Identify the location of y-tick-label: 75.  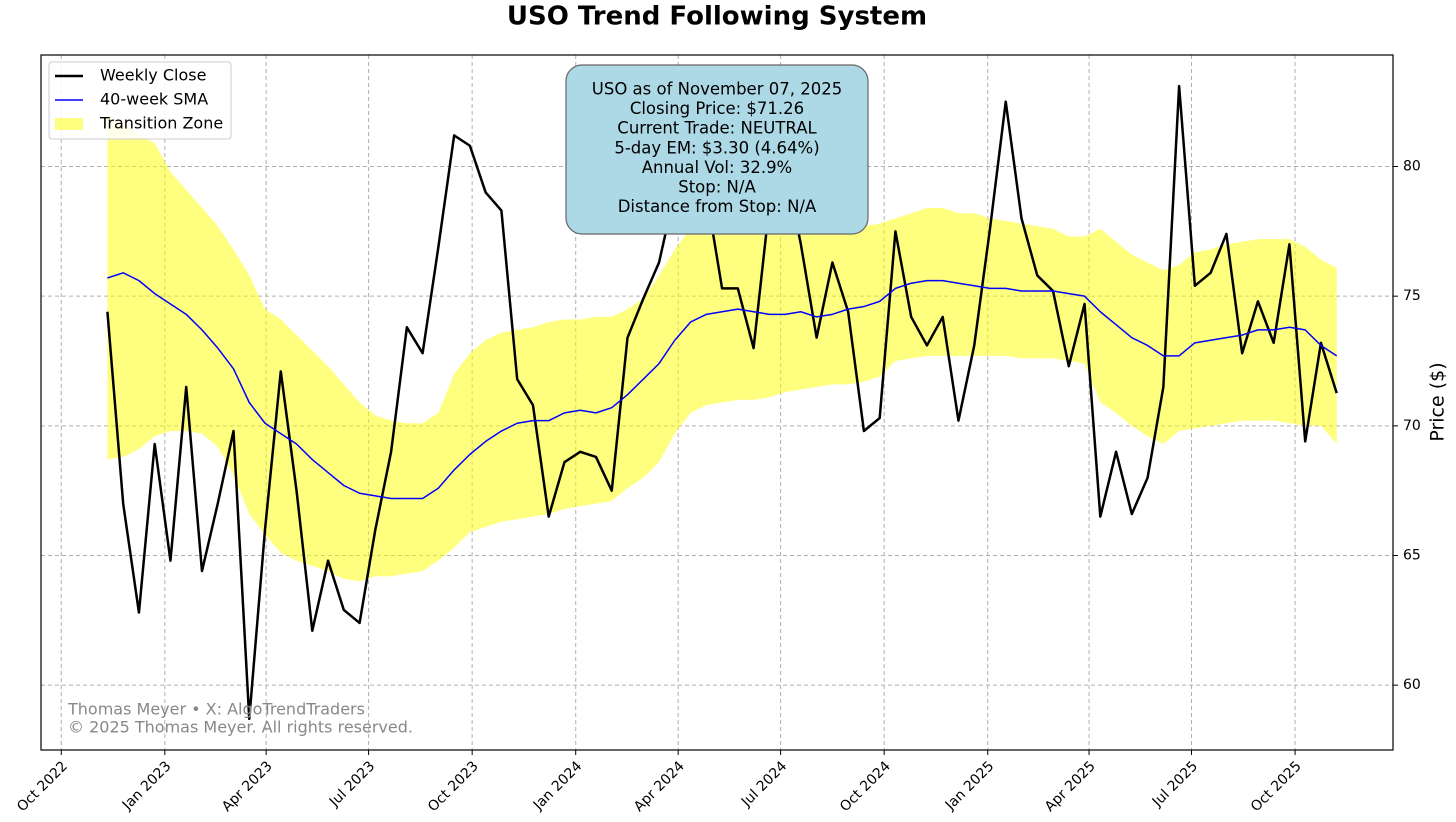
(1412, 296).